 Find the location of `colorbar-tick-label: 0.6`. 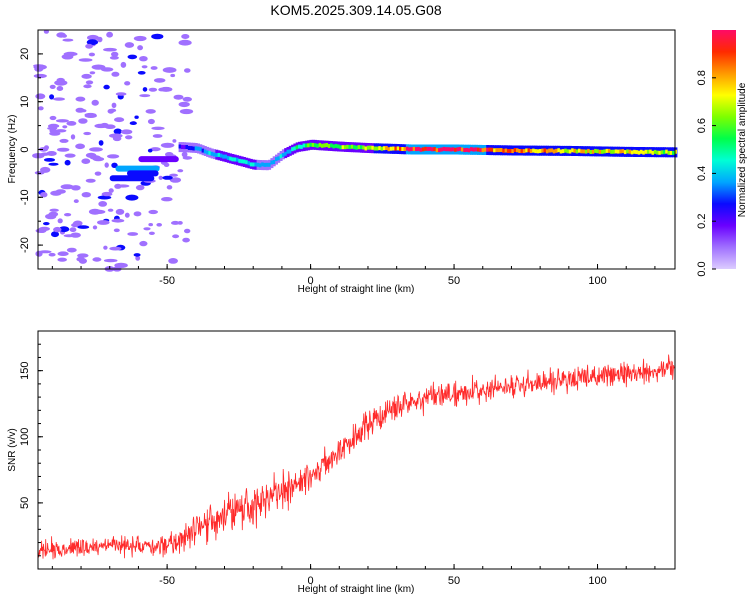

colorbar-tick-label: 0.6 is located at coordinates (702, 125).